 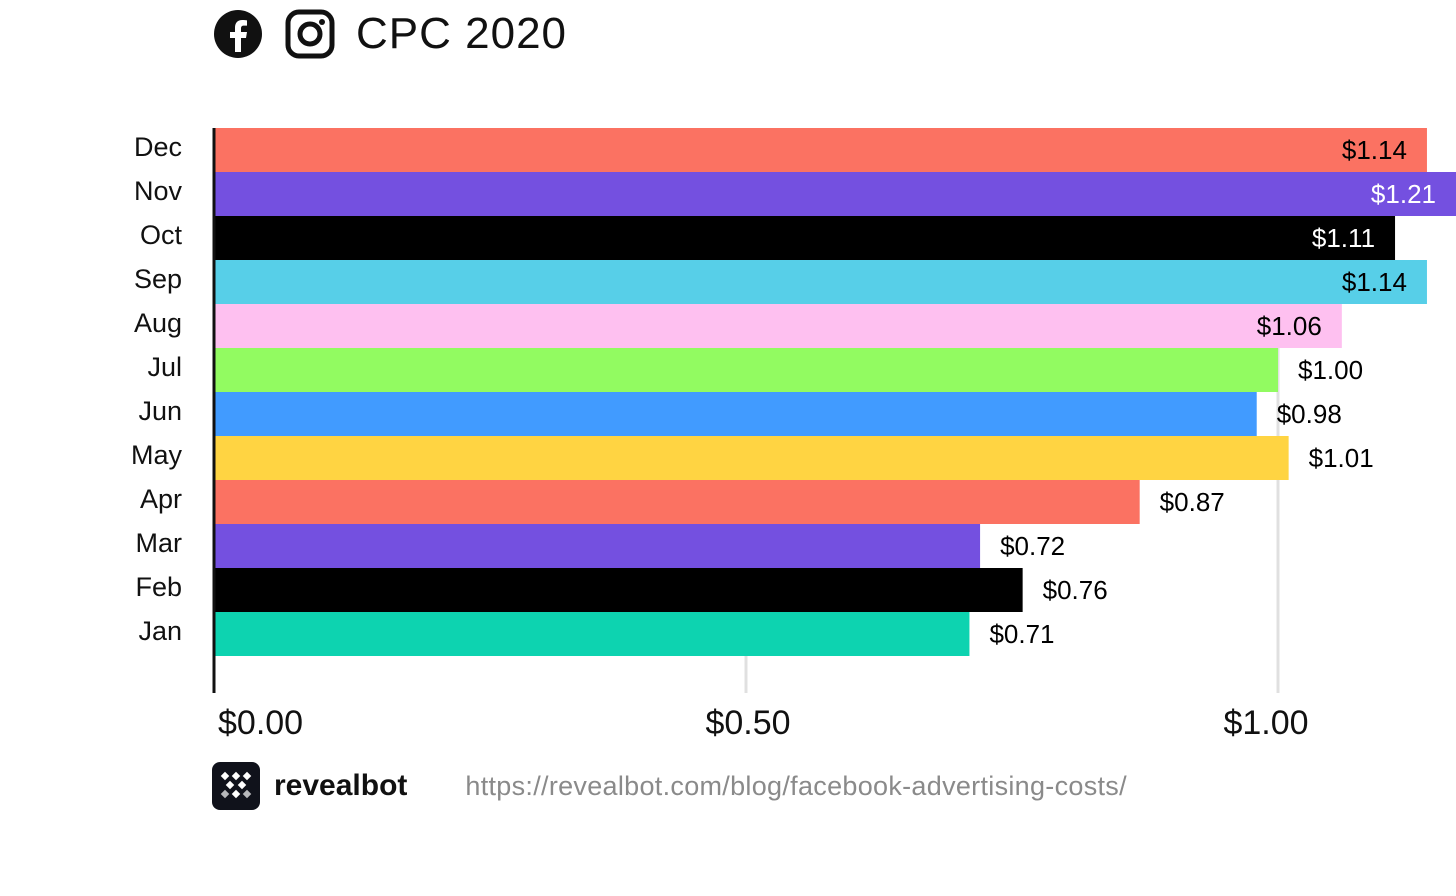 What do you see at coordinates (1341, 458) in the screenshot?
I see `value-label: $1.01` at bounding box center [1341, 458].